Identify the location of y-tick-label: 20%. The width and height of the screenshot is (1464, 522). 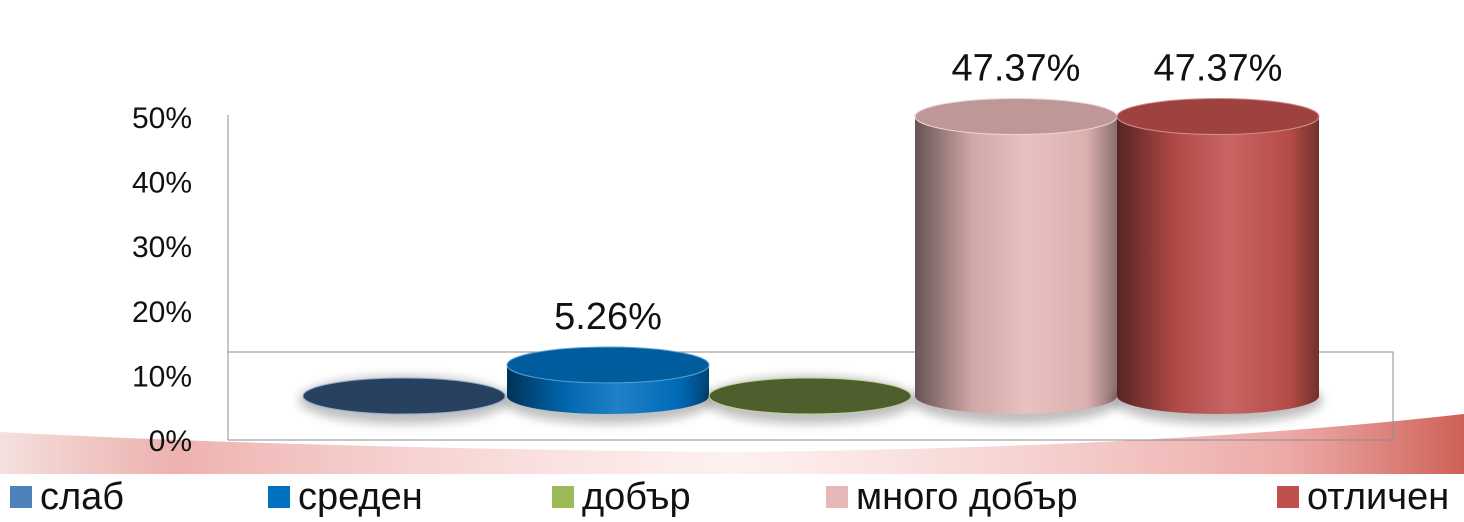
(162, 312).